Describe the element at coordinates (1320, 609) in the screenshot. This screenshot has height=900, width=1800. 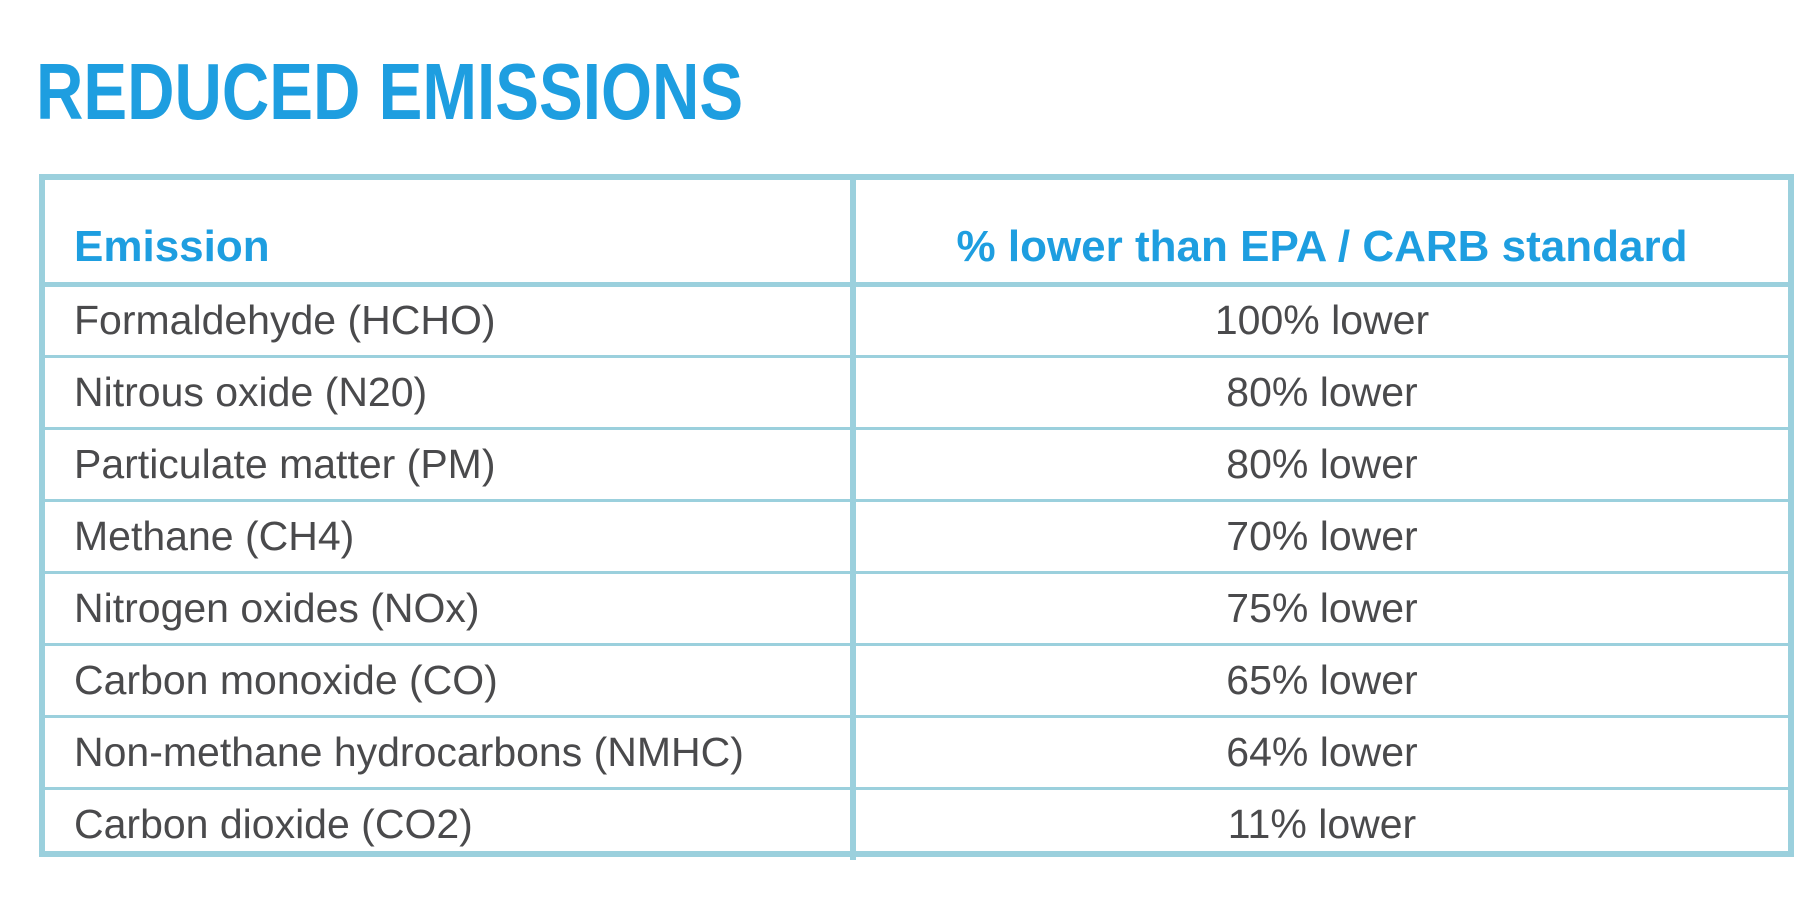
I see `reduction-cell: 75% lower` at that location.